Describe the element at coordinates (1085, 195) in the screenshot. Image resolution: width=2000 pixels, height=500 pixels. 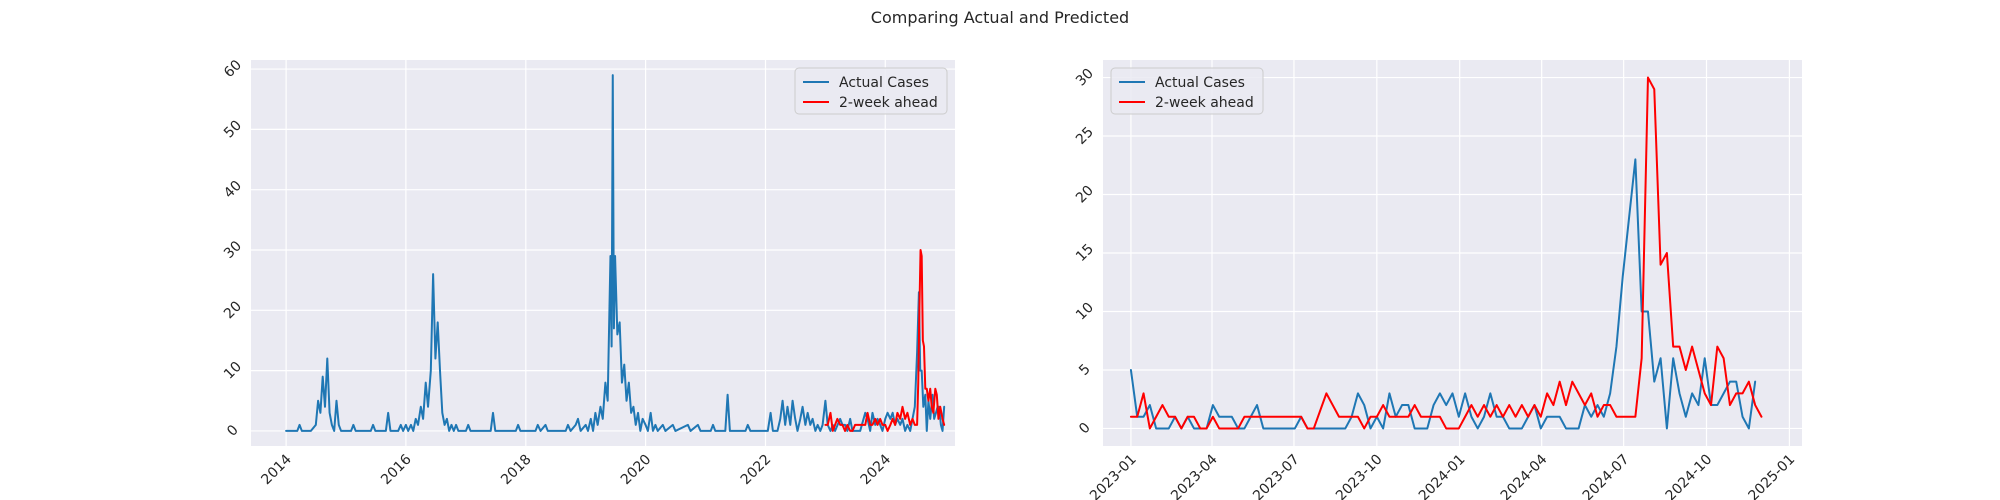
I see `right-y-tick-label: 20` at that location.